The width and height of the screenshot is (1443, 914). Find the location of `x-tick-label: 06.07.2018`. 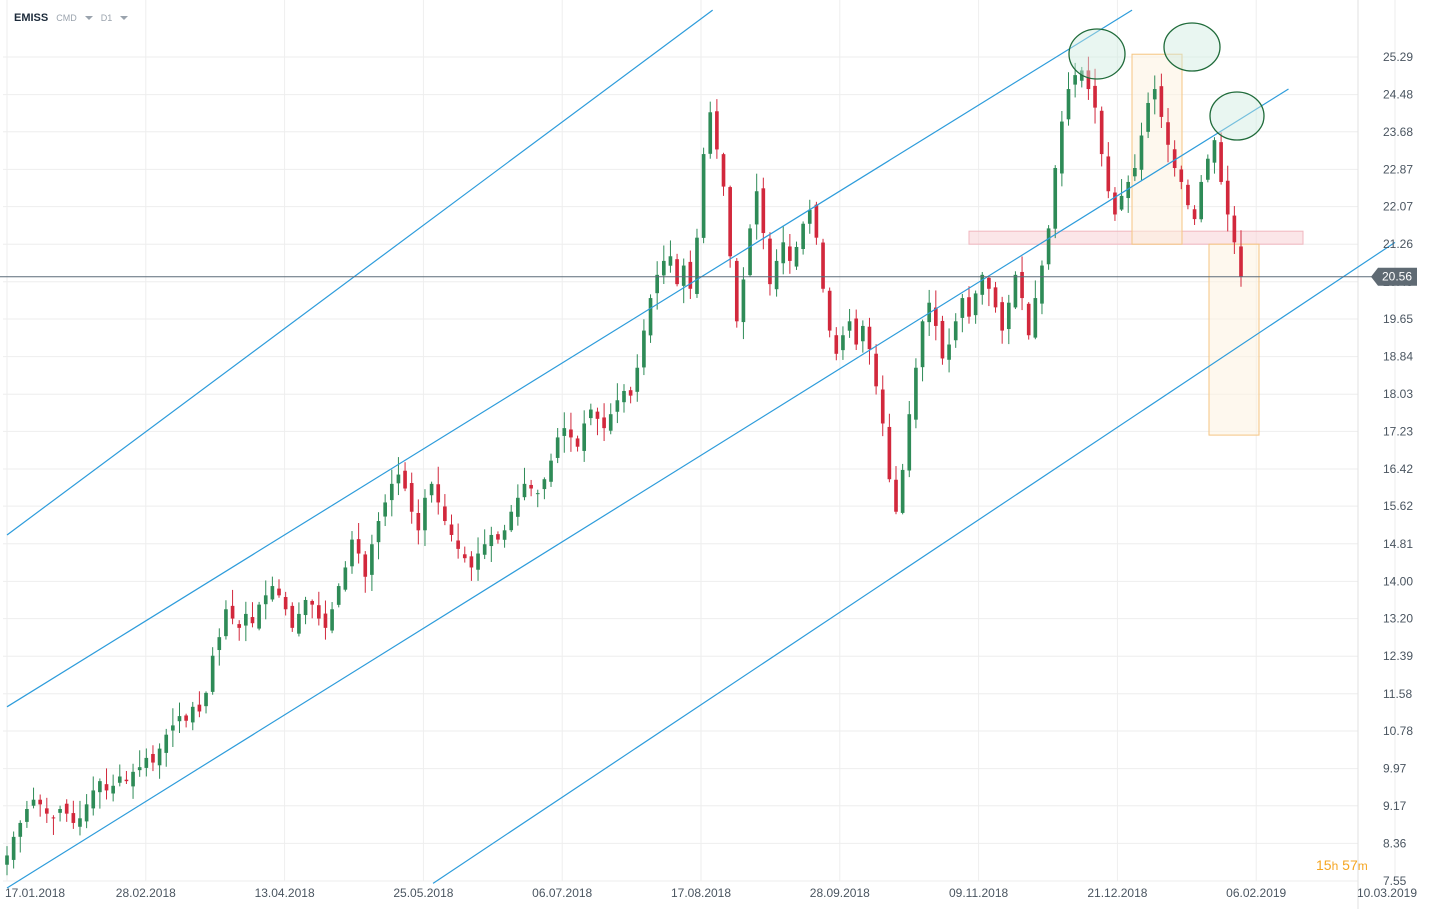

x-tick-label: 06.07.2018 is located at coordinates (562, 893).